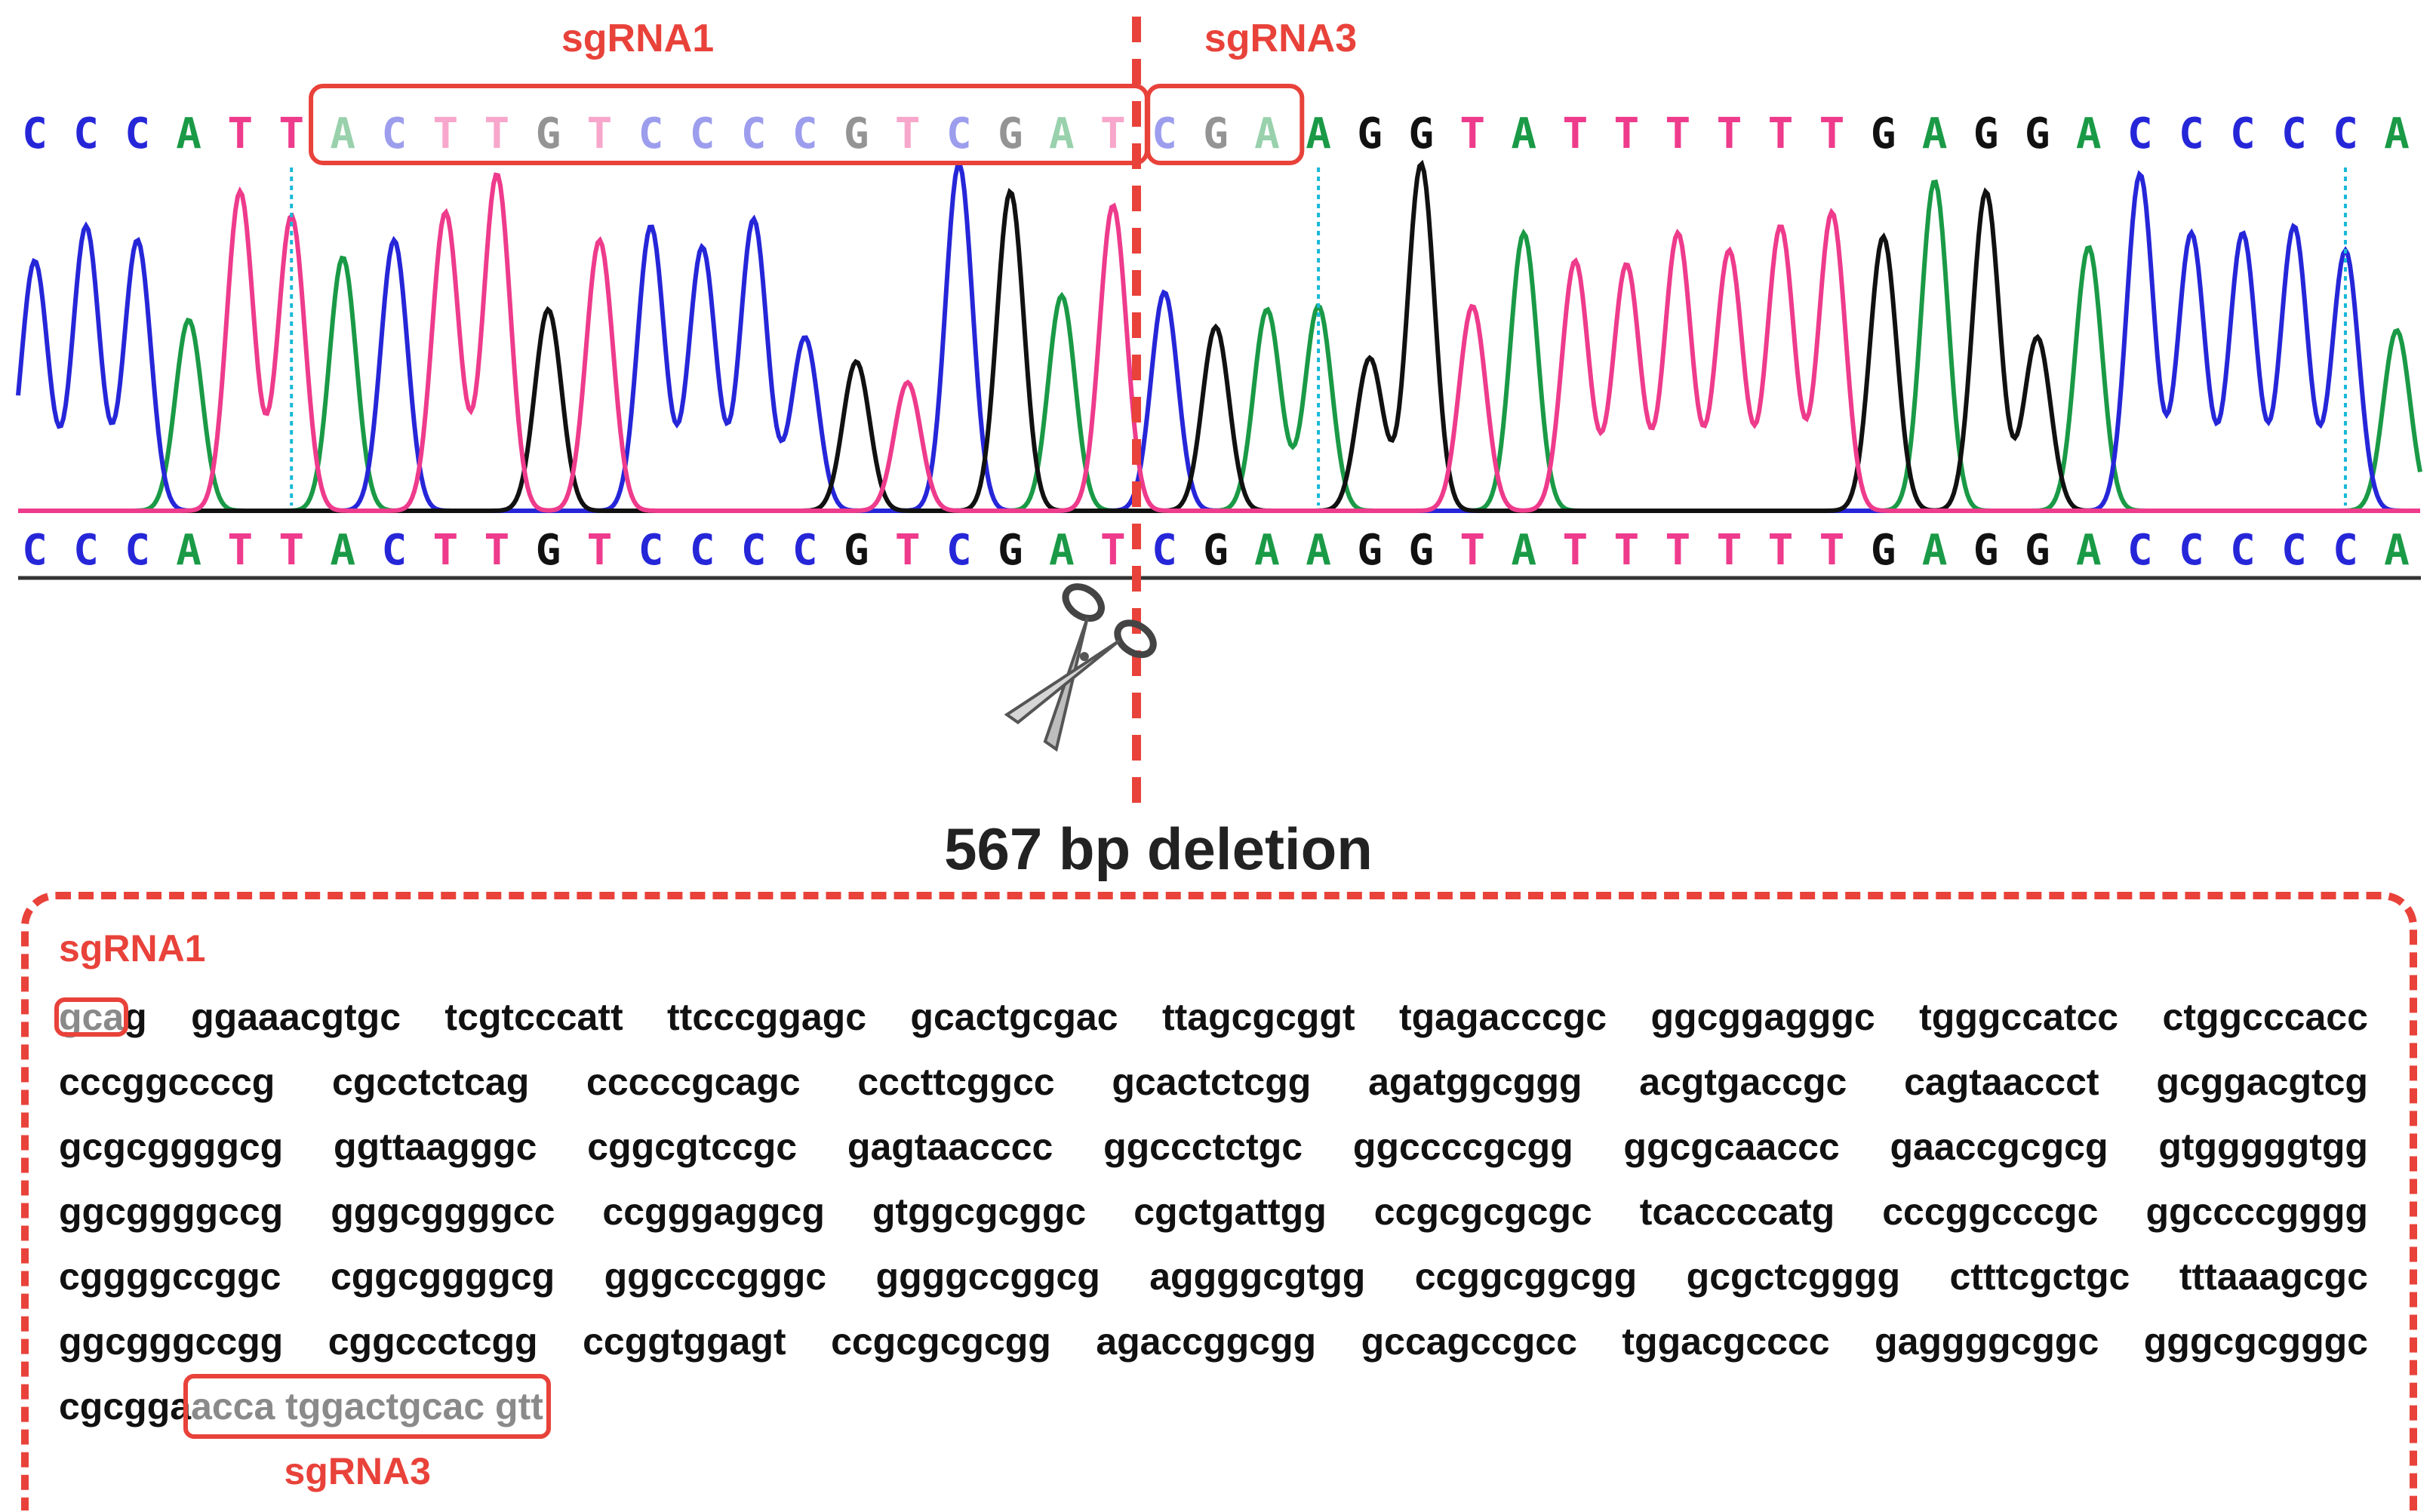 The height and width of the screenshot is (1512, 2436). What do you see at coordinates (1999, 1147) in the screenshot?
I see `sequence-group: gaaccgcgcg` at bounding box center [1999, 1147].